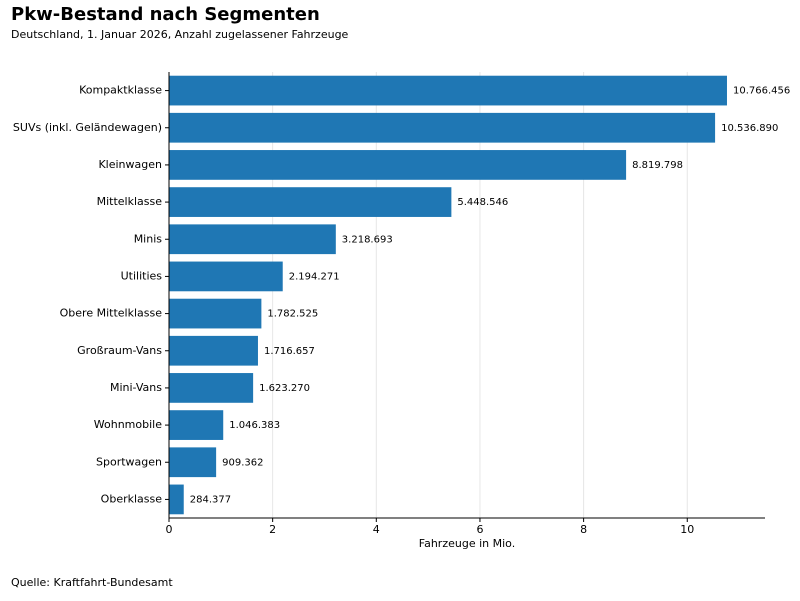  What do you see at coordinates (129, 461) in the screenshot?
I see `y-tick-label: Sportwagen` at bounding box center [129, 461].